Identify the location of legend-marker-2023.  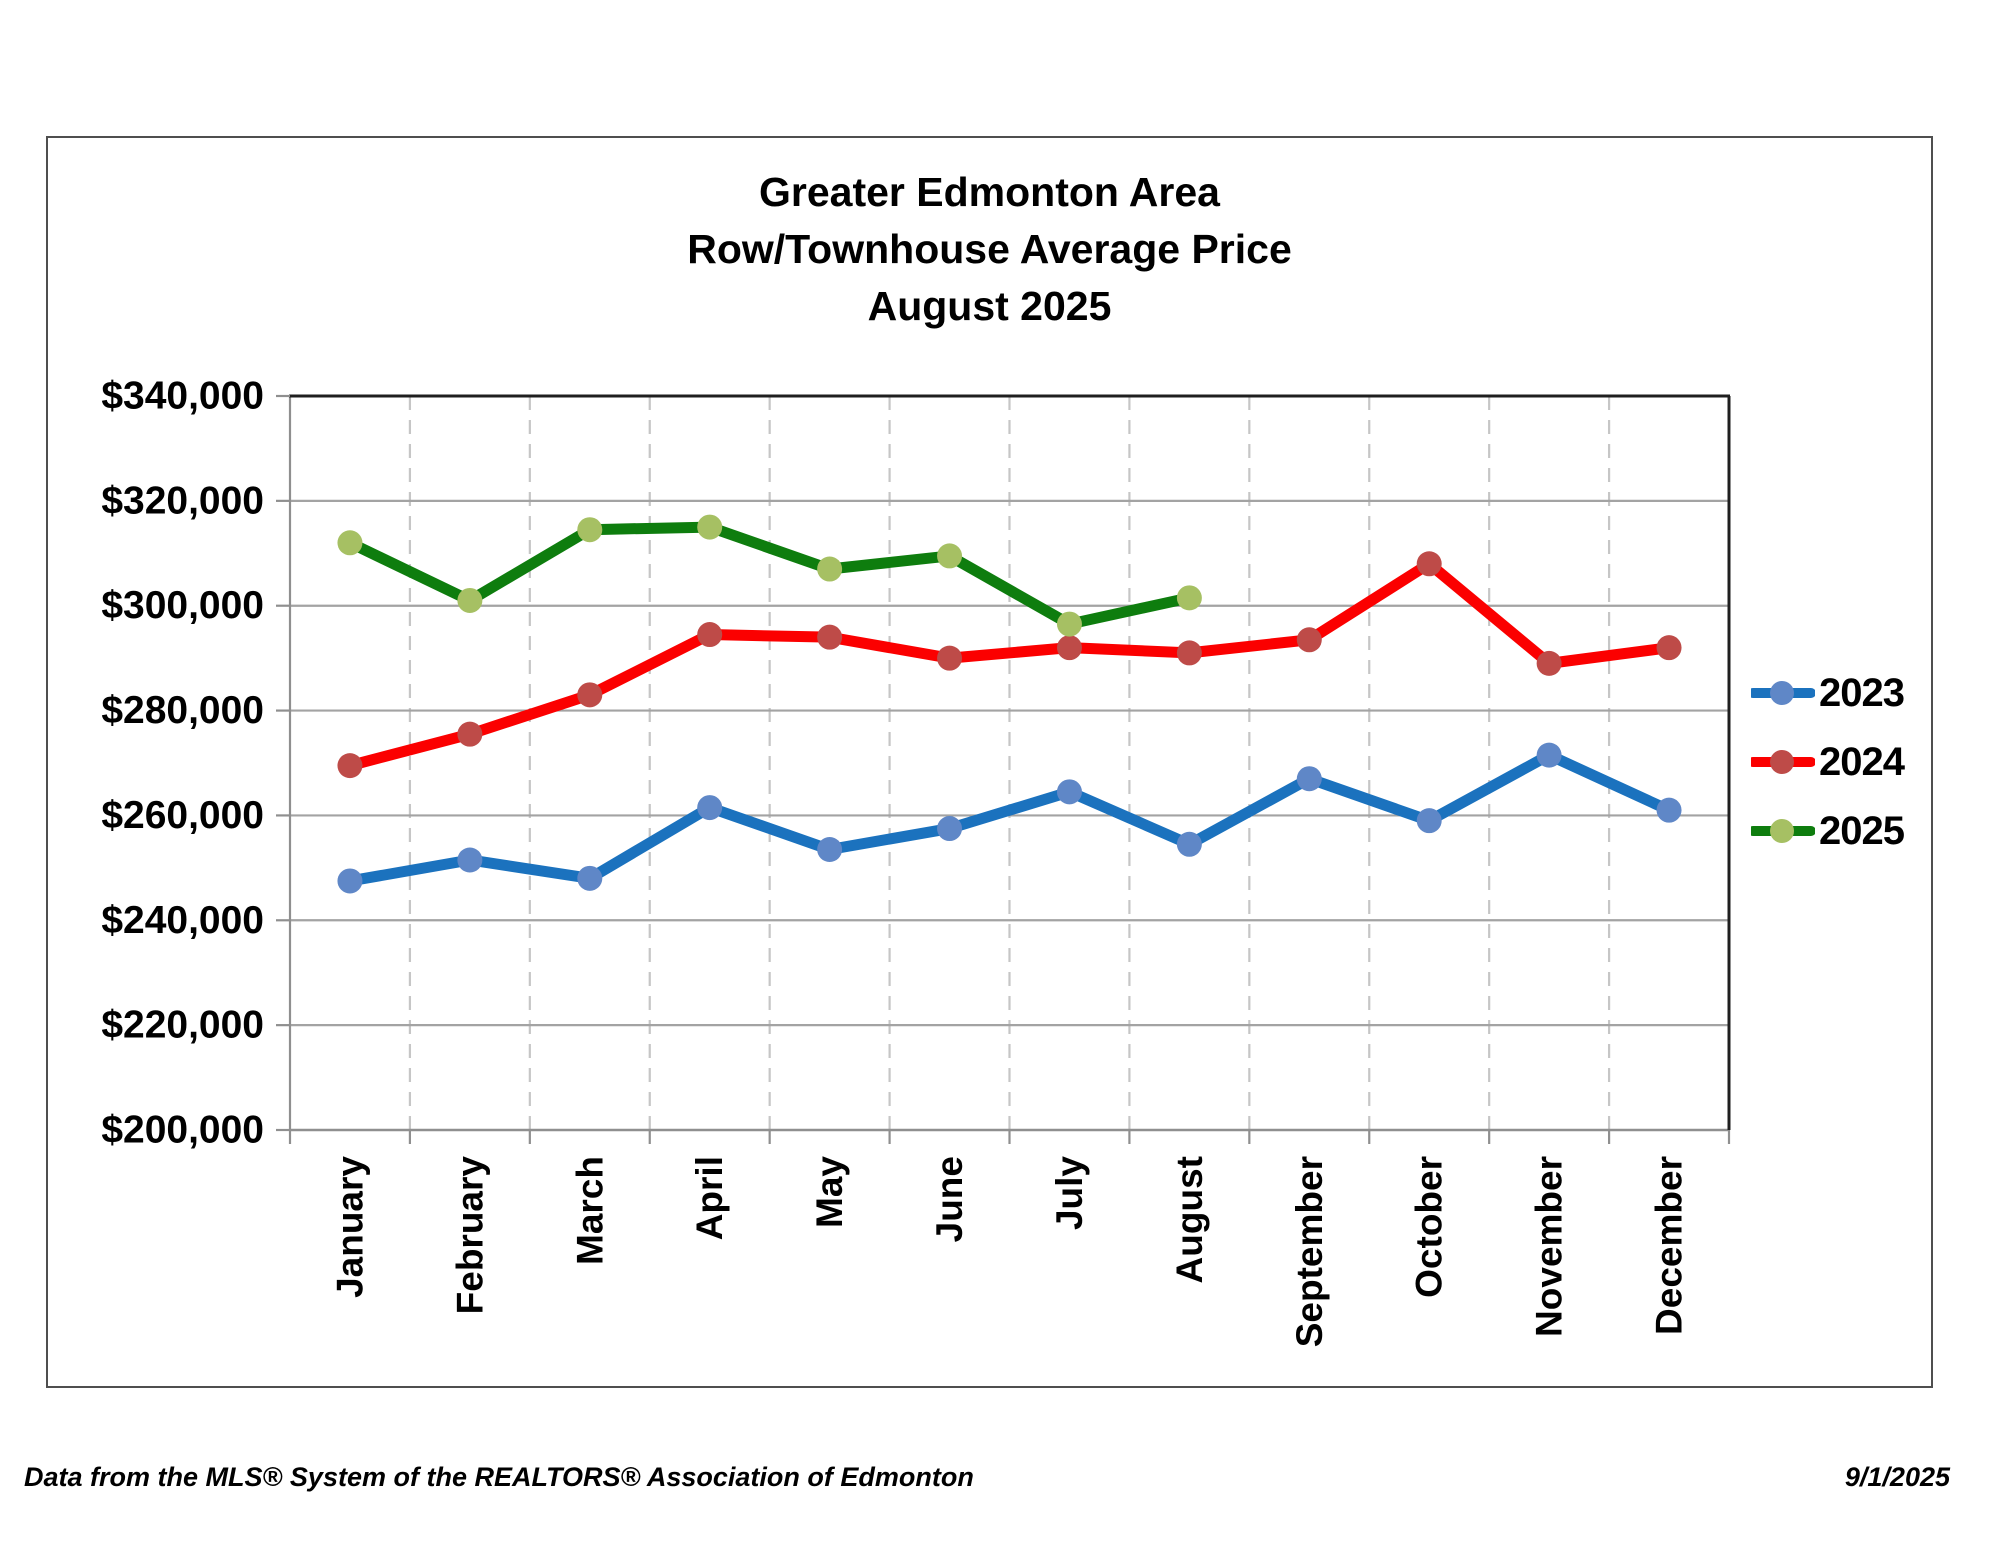
(1783, 693).